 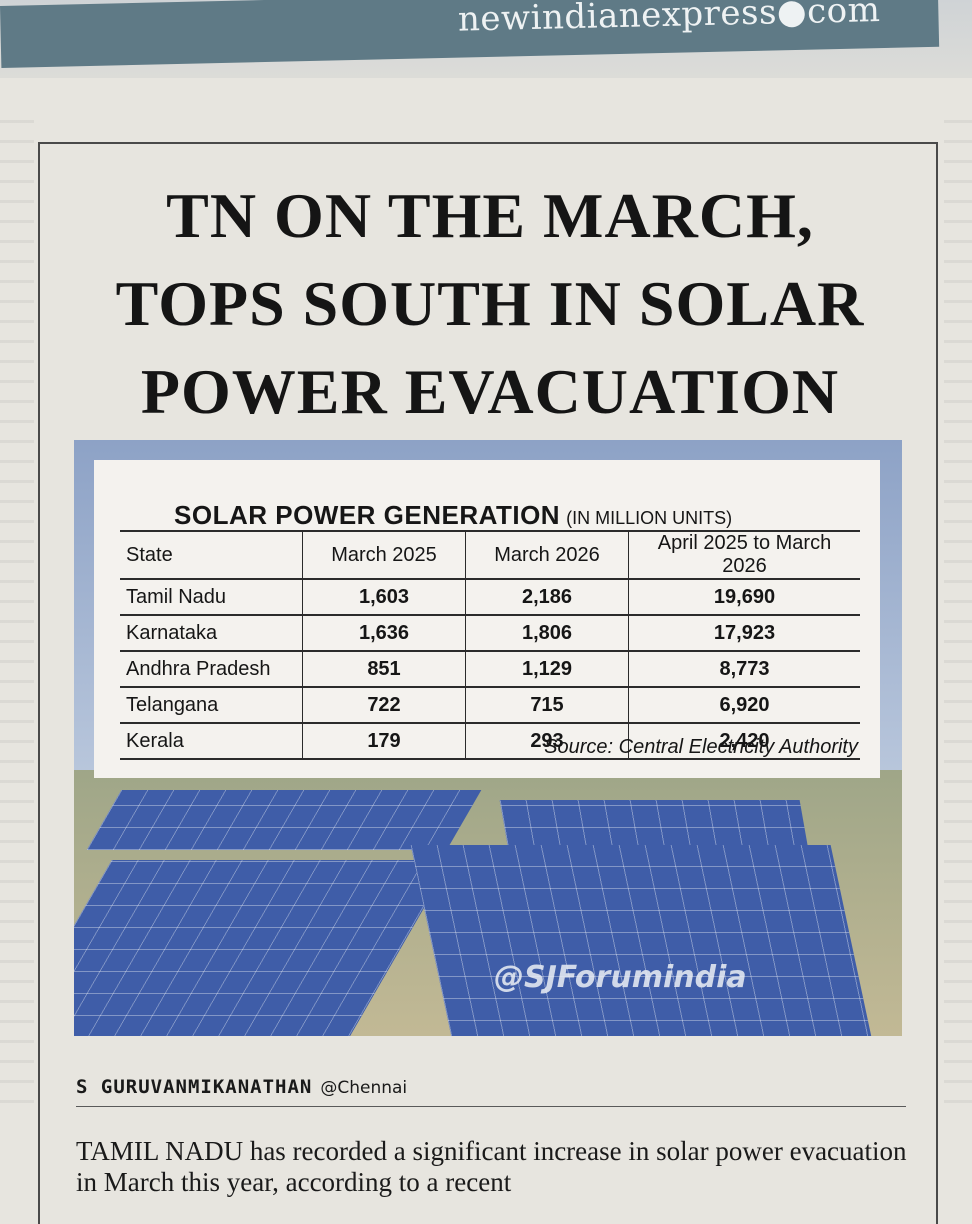 I want to click on cell-march-2025: 179, so click(x=384, y=741).